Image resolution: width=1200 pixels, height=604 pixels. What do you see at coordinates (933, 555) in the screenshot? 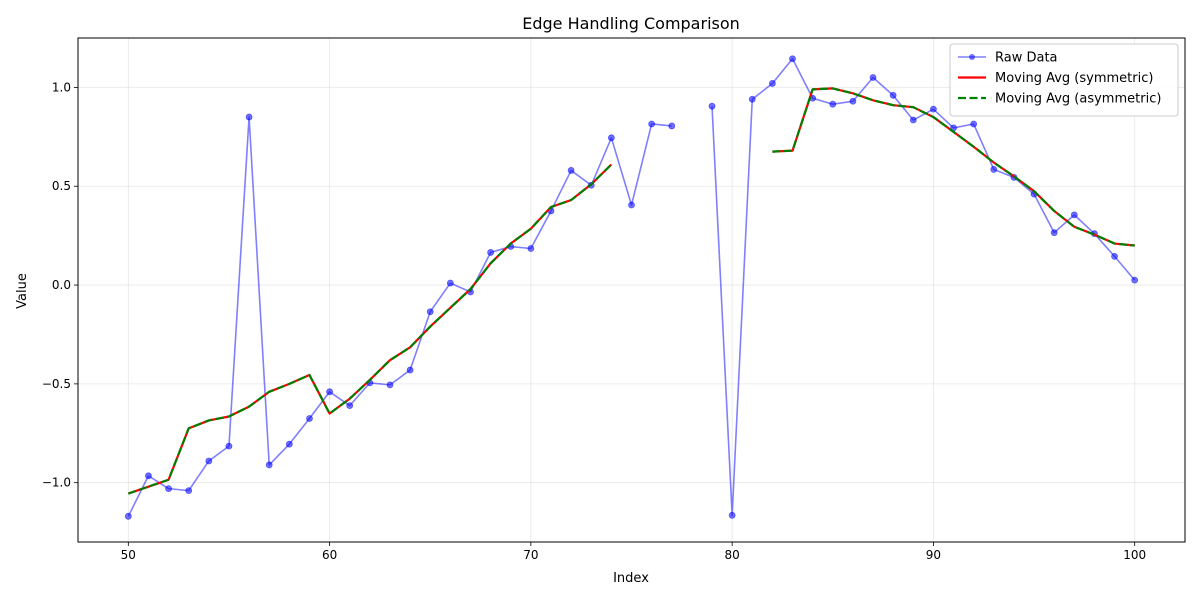
I see `x-tick-label: 90` at bounding box center [933, 555].